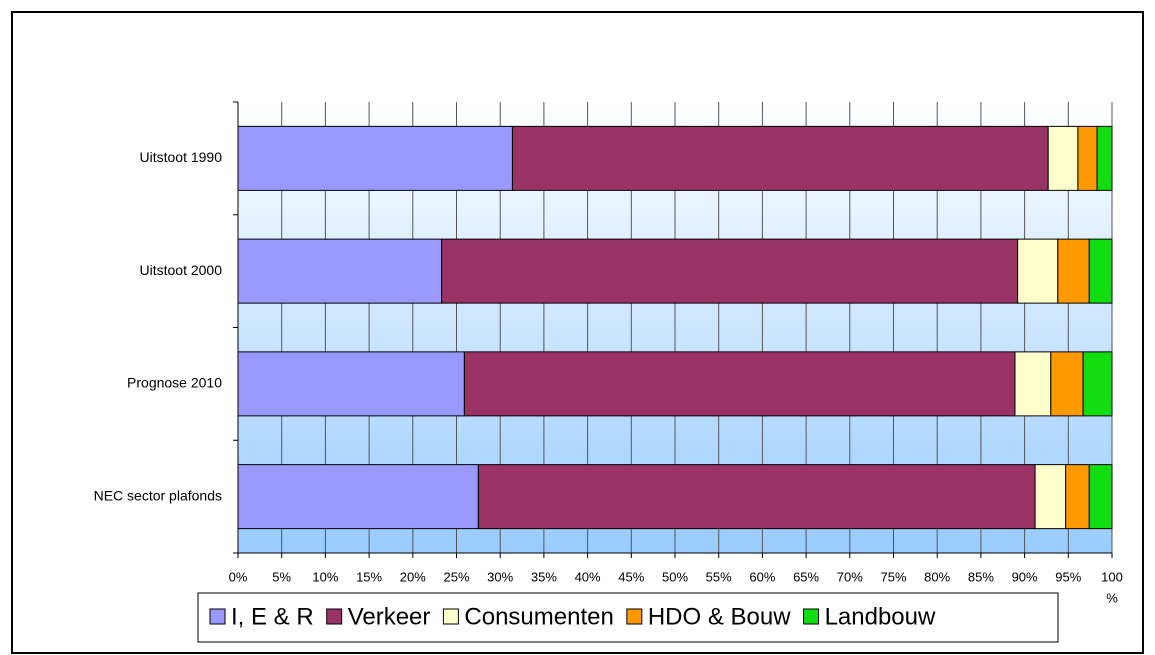  Describe the element at coordinates (174, 383) in the screenshot. I see `y-tick-label: Prognose 2010` at that location.